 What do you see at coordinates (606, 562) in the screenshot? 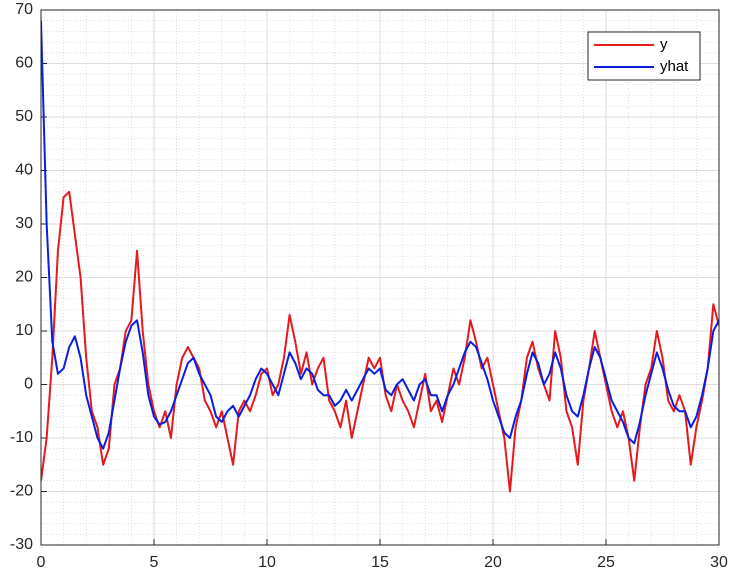
I see `x-tick-label: 25` at bounding box center [606, 562].